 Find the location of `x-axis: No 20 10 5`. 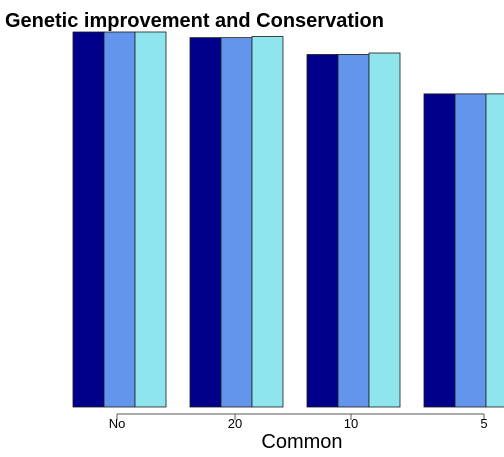

x-axis: No 20 10 5 is located at coordinates (298, 422).